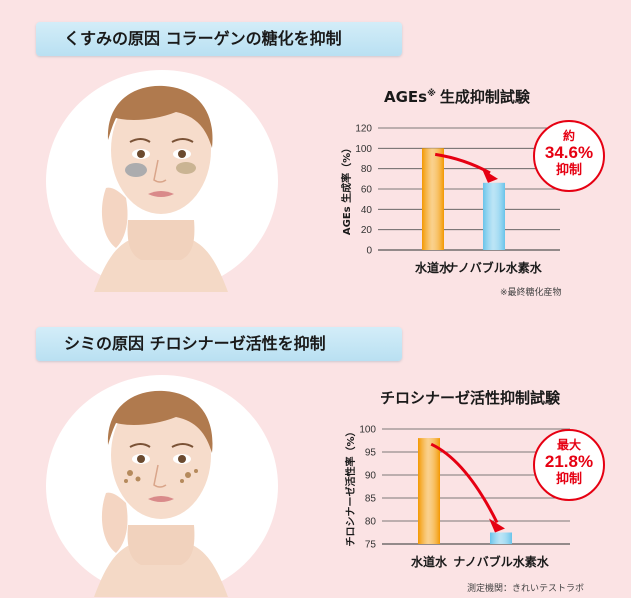  What do you see at coordinates (371, 499) in the screenshot?
I see `y-tick-label: 85` at bounding box center [371, 499].